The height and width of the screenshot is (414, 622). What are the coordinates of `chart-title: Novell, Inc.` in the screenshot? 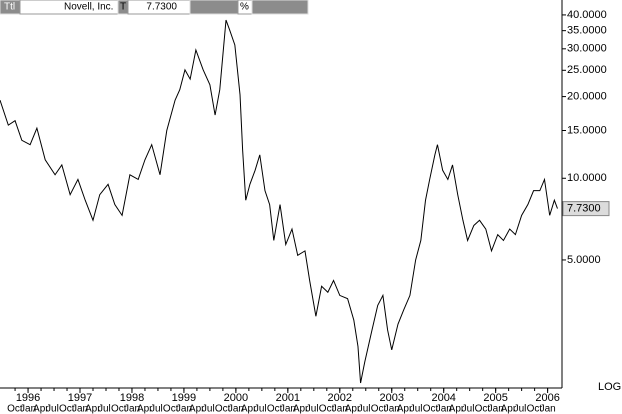 It's located at (88, 7).